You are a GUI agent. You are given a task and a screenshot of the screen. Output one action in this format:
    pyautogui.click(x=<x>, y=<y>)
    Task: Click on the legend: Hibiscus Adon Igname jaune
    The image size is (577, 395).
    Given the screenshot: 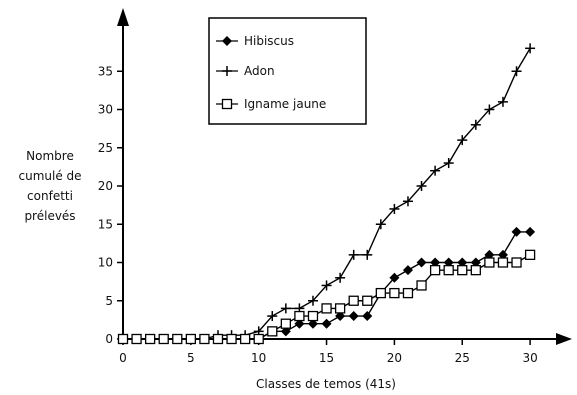 What is the action you would take?
    pyautogui.click(x=287, y=71)
    